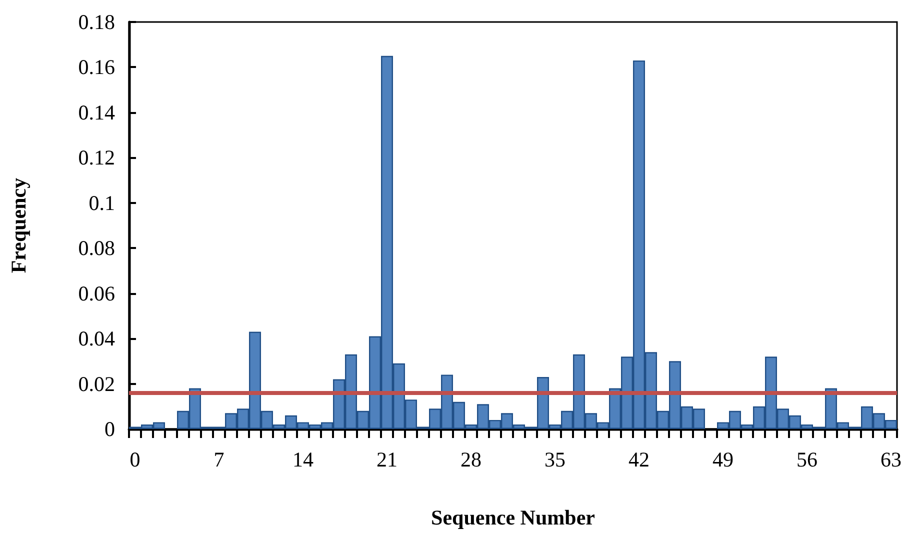 Image resolution: width=907 pixels, height=535 pixels. Describe the element at coordinates (639, 460) in the screenshot. I see `x-tick-label: 42` at that location.